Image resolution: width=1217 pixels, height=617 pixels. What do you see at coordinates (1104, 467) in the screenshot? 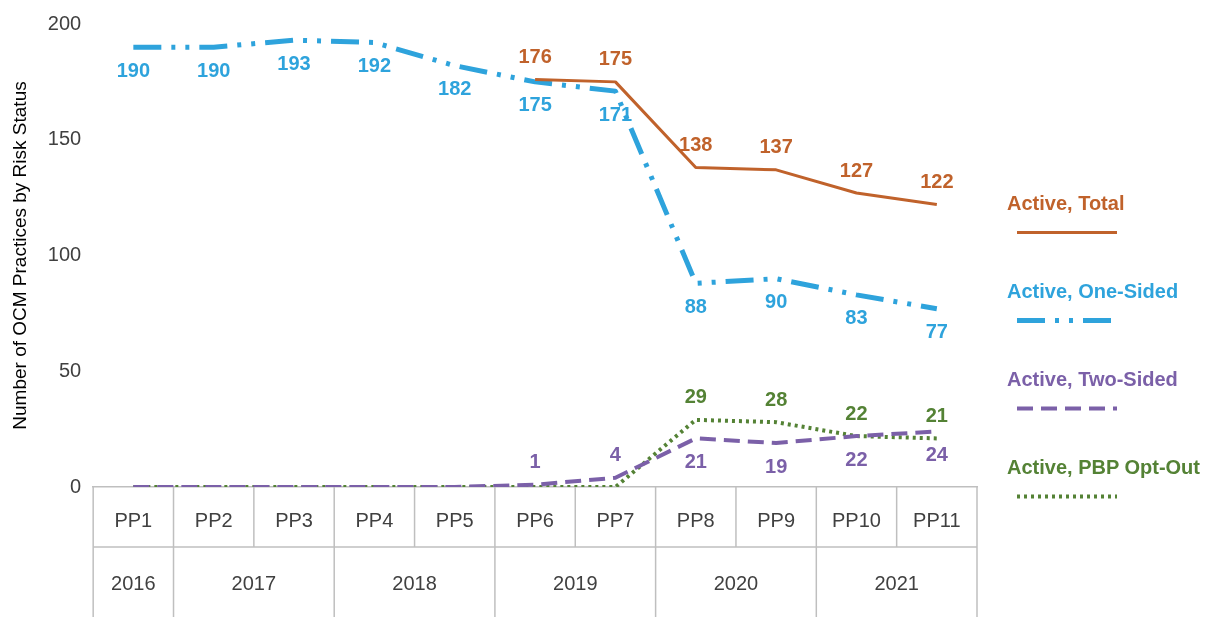
I see `text: Active, PBP Opt-Out` at bounding box center [1104, 467].